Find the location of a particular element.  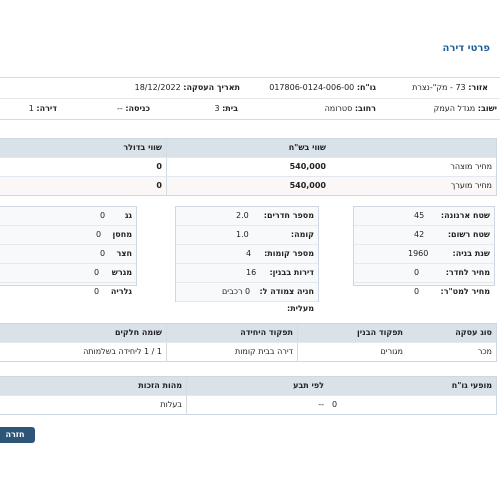

list-item: מחיר לחדר: 0 is located at coordinates (424, 273).